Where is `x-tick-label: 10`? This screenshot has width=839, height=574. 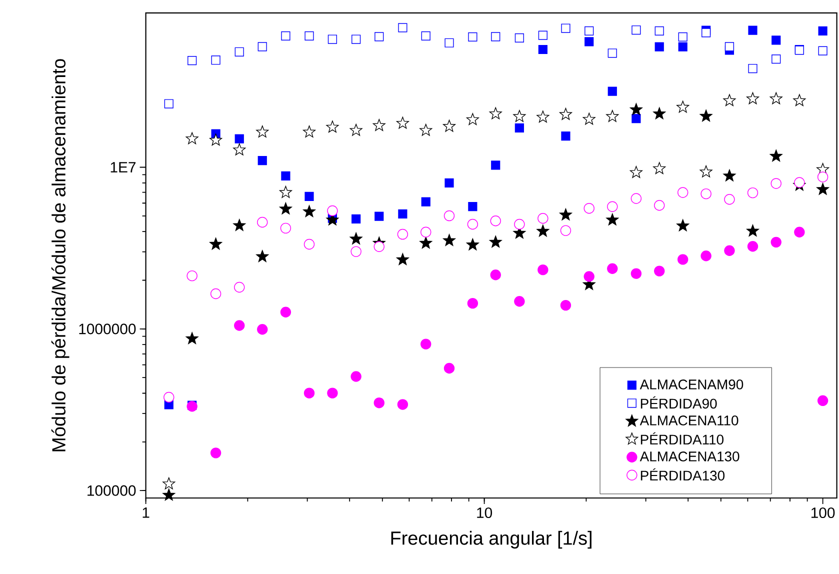 x-tick-label: 10 is located at coordinates (484, 512).